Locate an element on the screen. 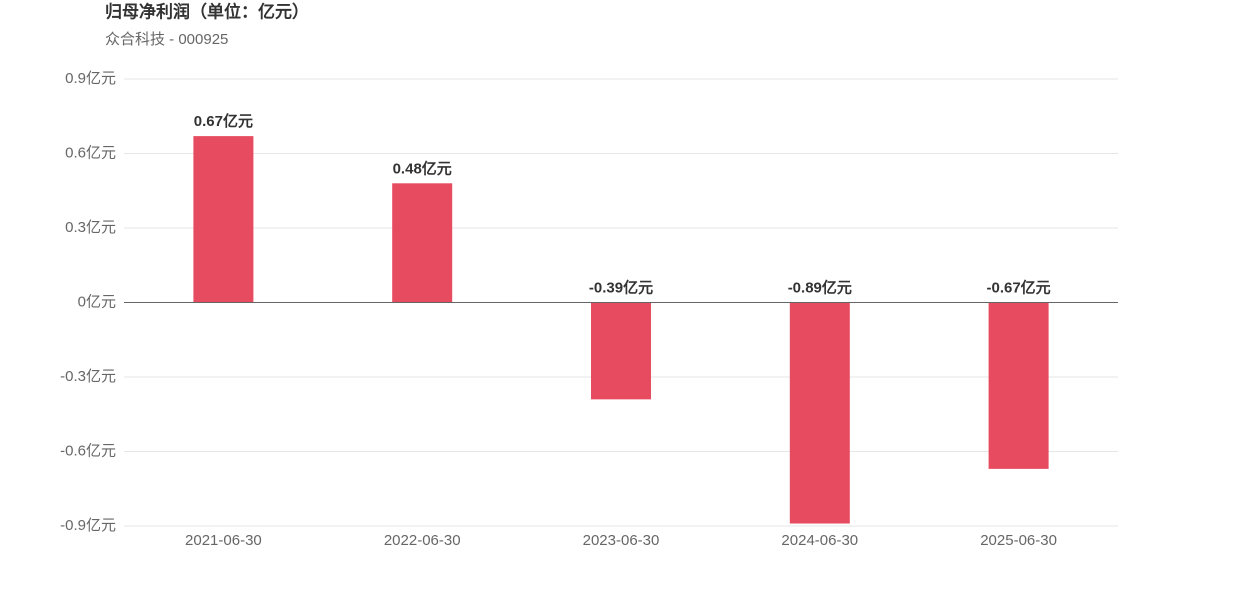 Image resolution: width=1242 pixels, height=596 pixels. value-label: -0.89亿元 is located at coordinates (820, 287).